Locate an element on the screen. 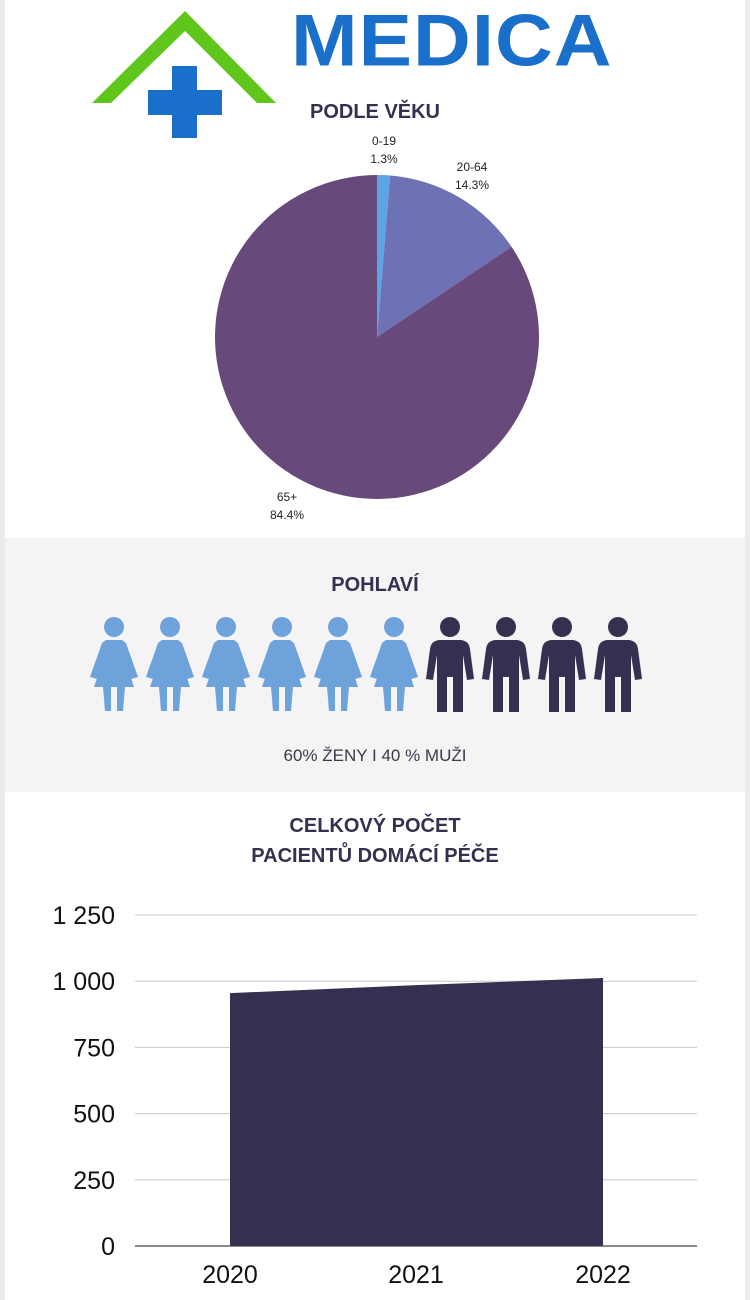  pie-percent-65+: 84.4% is located at coordinates (287, 515).